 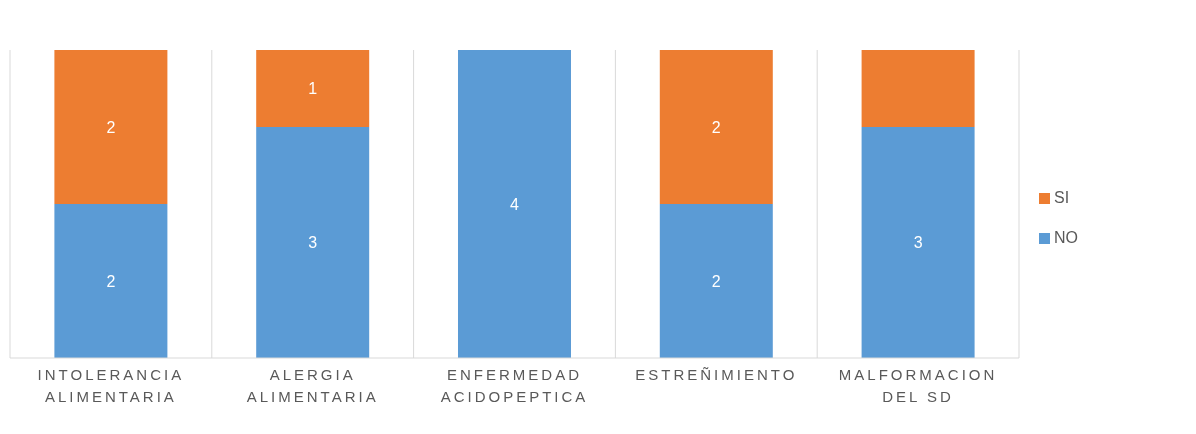 I want to click on x-tick-label: ESTREÑIMIENTO, so click(x=716, y=374).